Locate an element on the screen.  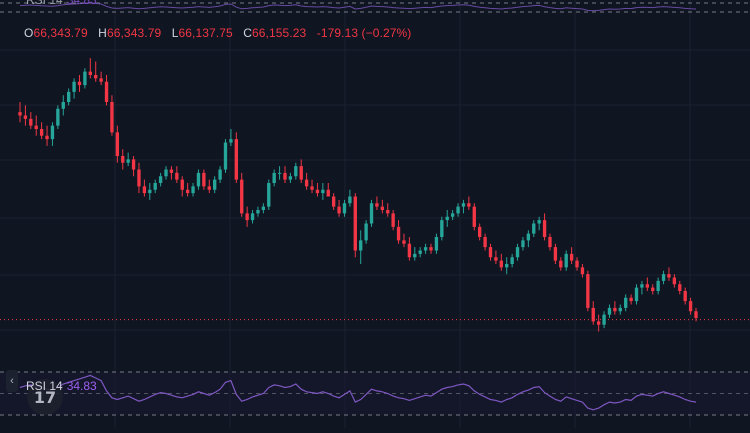
low-value: 66,137.75 is located at coordinates (205, 33).